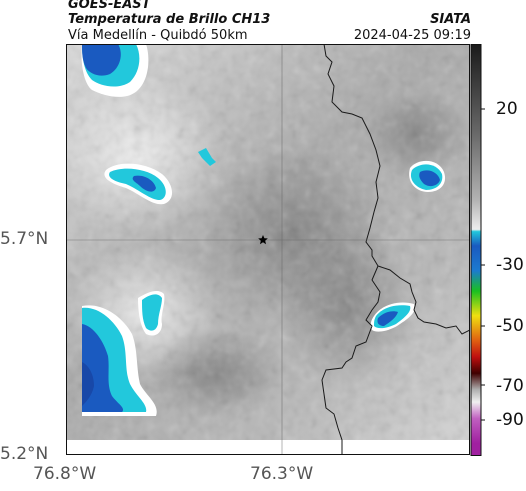 The image size is (526, 491). What do you see at coordinates (138, 184) in the screenshot?
I see `cold-cloud-top-upper-left` at bounding box center [138, 184].